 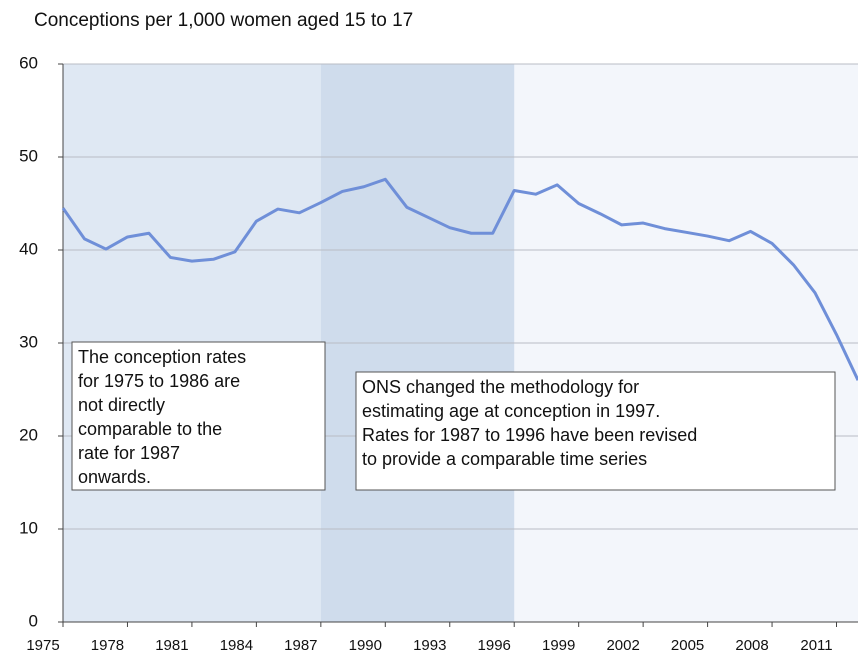 I want to click on x-tick-label: 1975, so click(x=42, y=645).